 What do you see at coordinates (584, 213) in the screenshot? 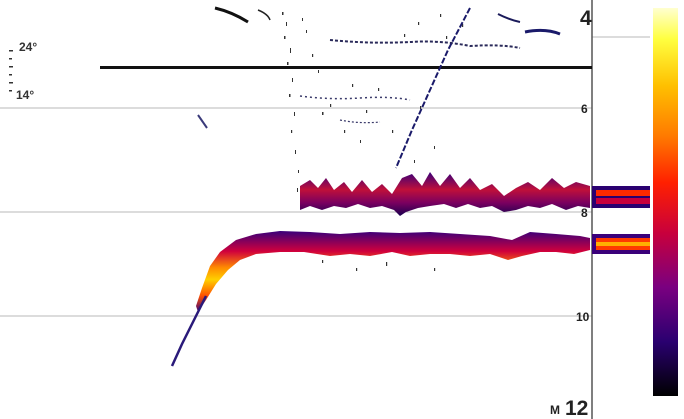
I see `depth-label-8: 8` at bounding box center [584, 213].